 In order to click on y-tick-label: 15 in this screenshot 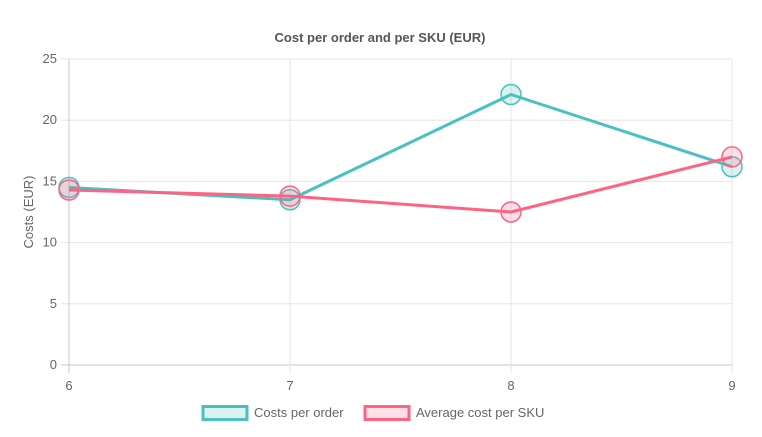, I will do `click(50, 180)`.